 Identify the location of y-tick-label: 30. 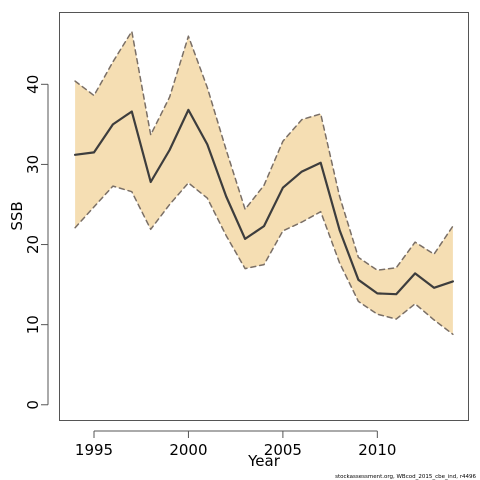
(33, 164).